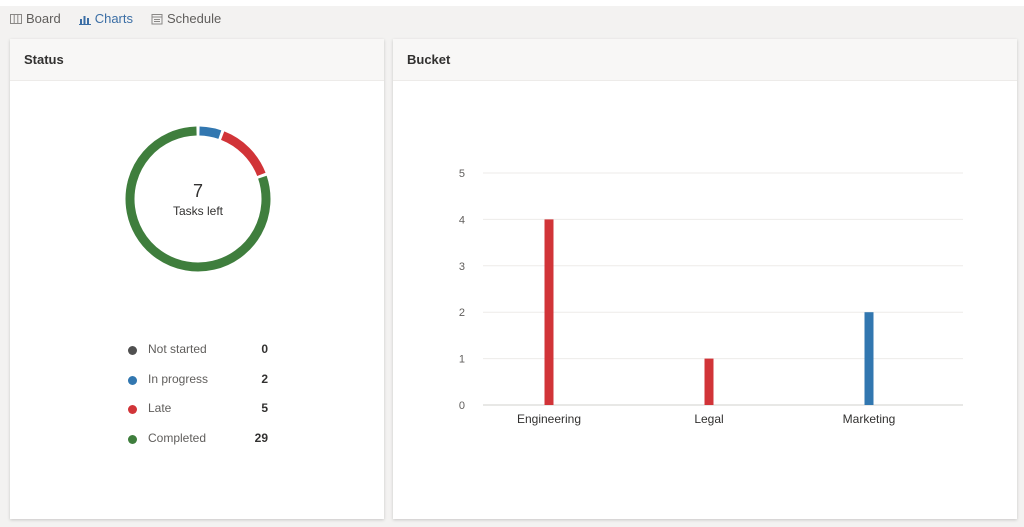 The image size is (1024, 527). Describe the element at coordinates (194, 18) in the screenshot. I see `nav-schedule-label: Schedule` at that location.